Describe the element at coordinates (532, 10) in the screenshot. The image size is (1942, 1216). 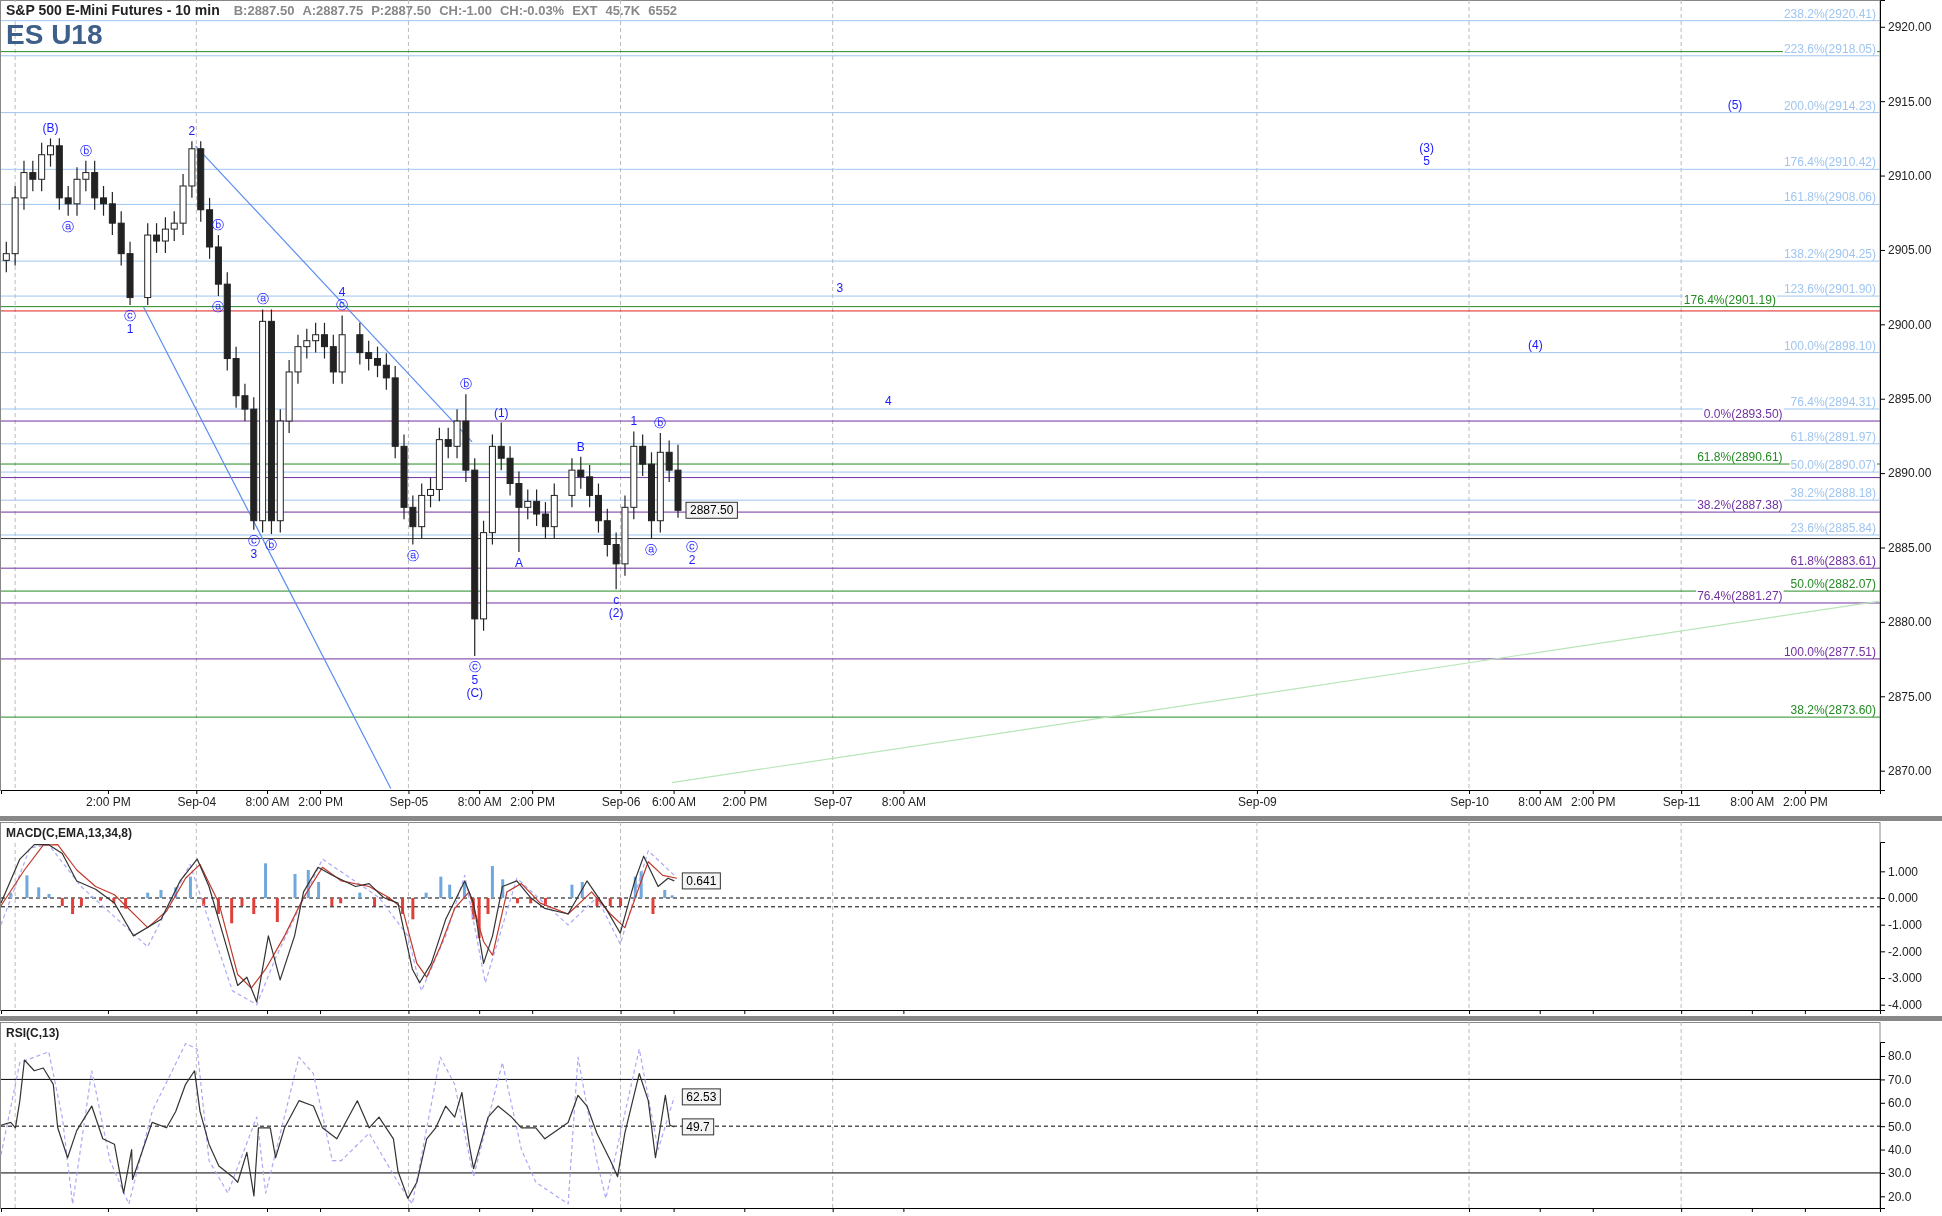
I see `annotation: CH:-0.03%` at that location.